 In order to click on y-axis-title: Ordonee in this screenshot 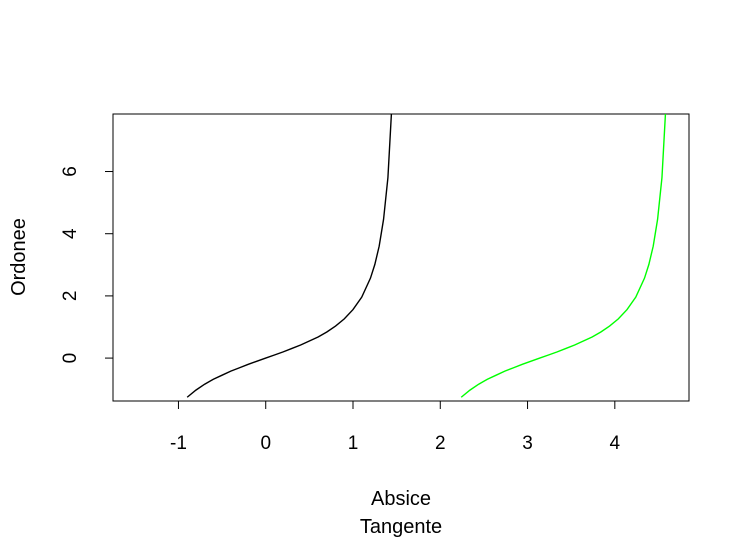, I will do `click(19, 257)`.